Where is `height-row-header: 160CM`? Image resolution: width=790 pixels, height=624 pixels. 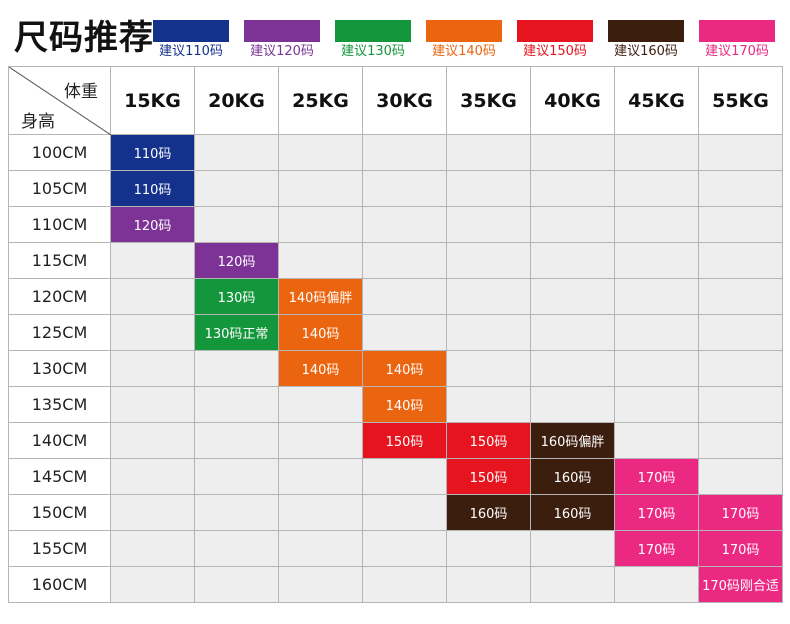
height-row-header: 160CM is located at coordinates (59, 584).